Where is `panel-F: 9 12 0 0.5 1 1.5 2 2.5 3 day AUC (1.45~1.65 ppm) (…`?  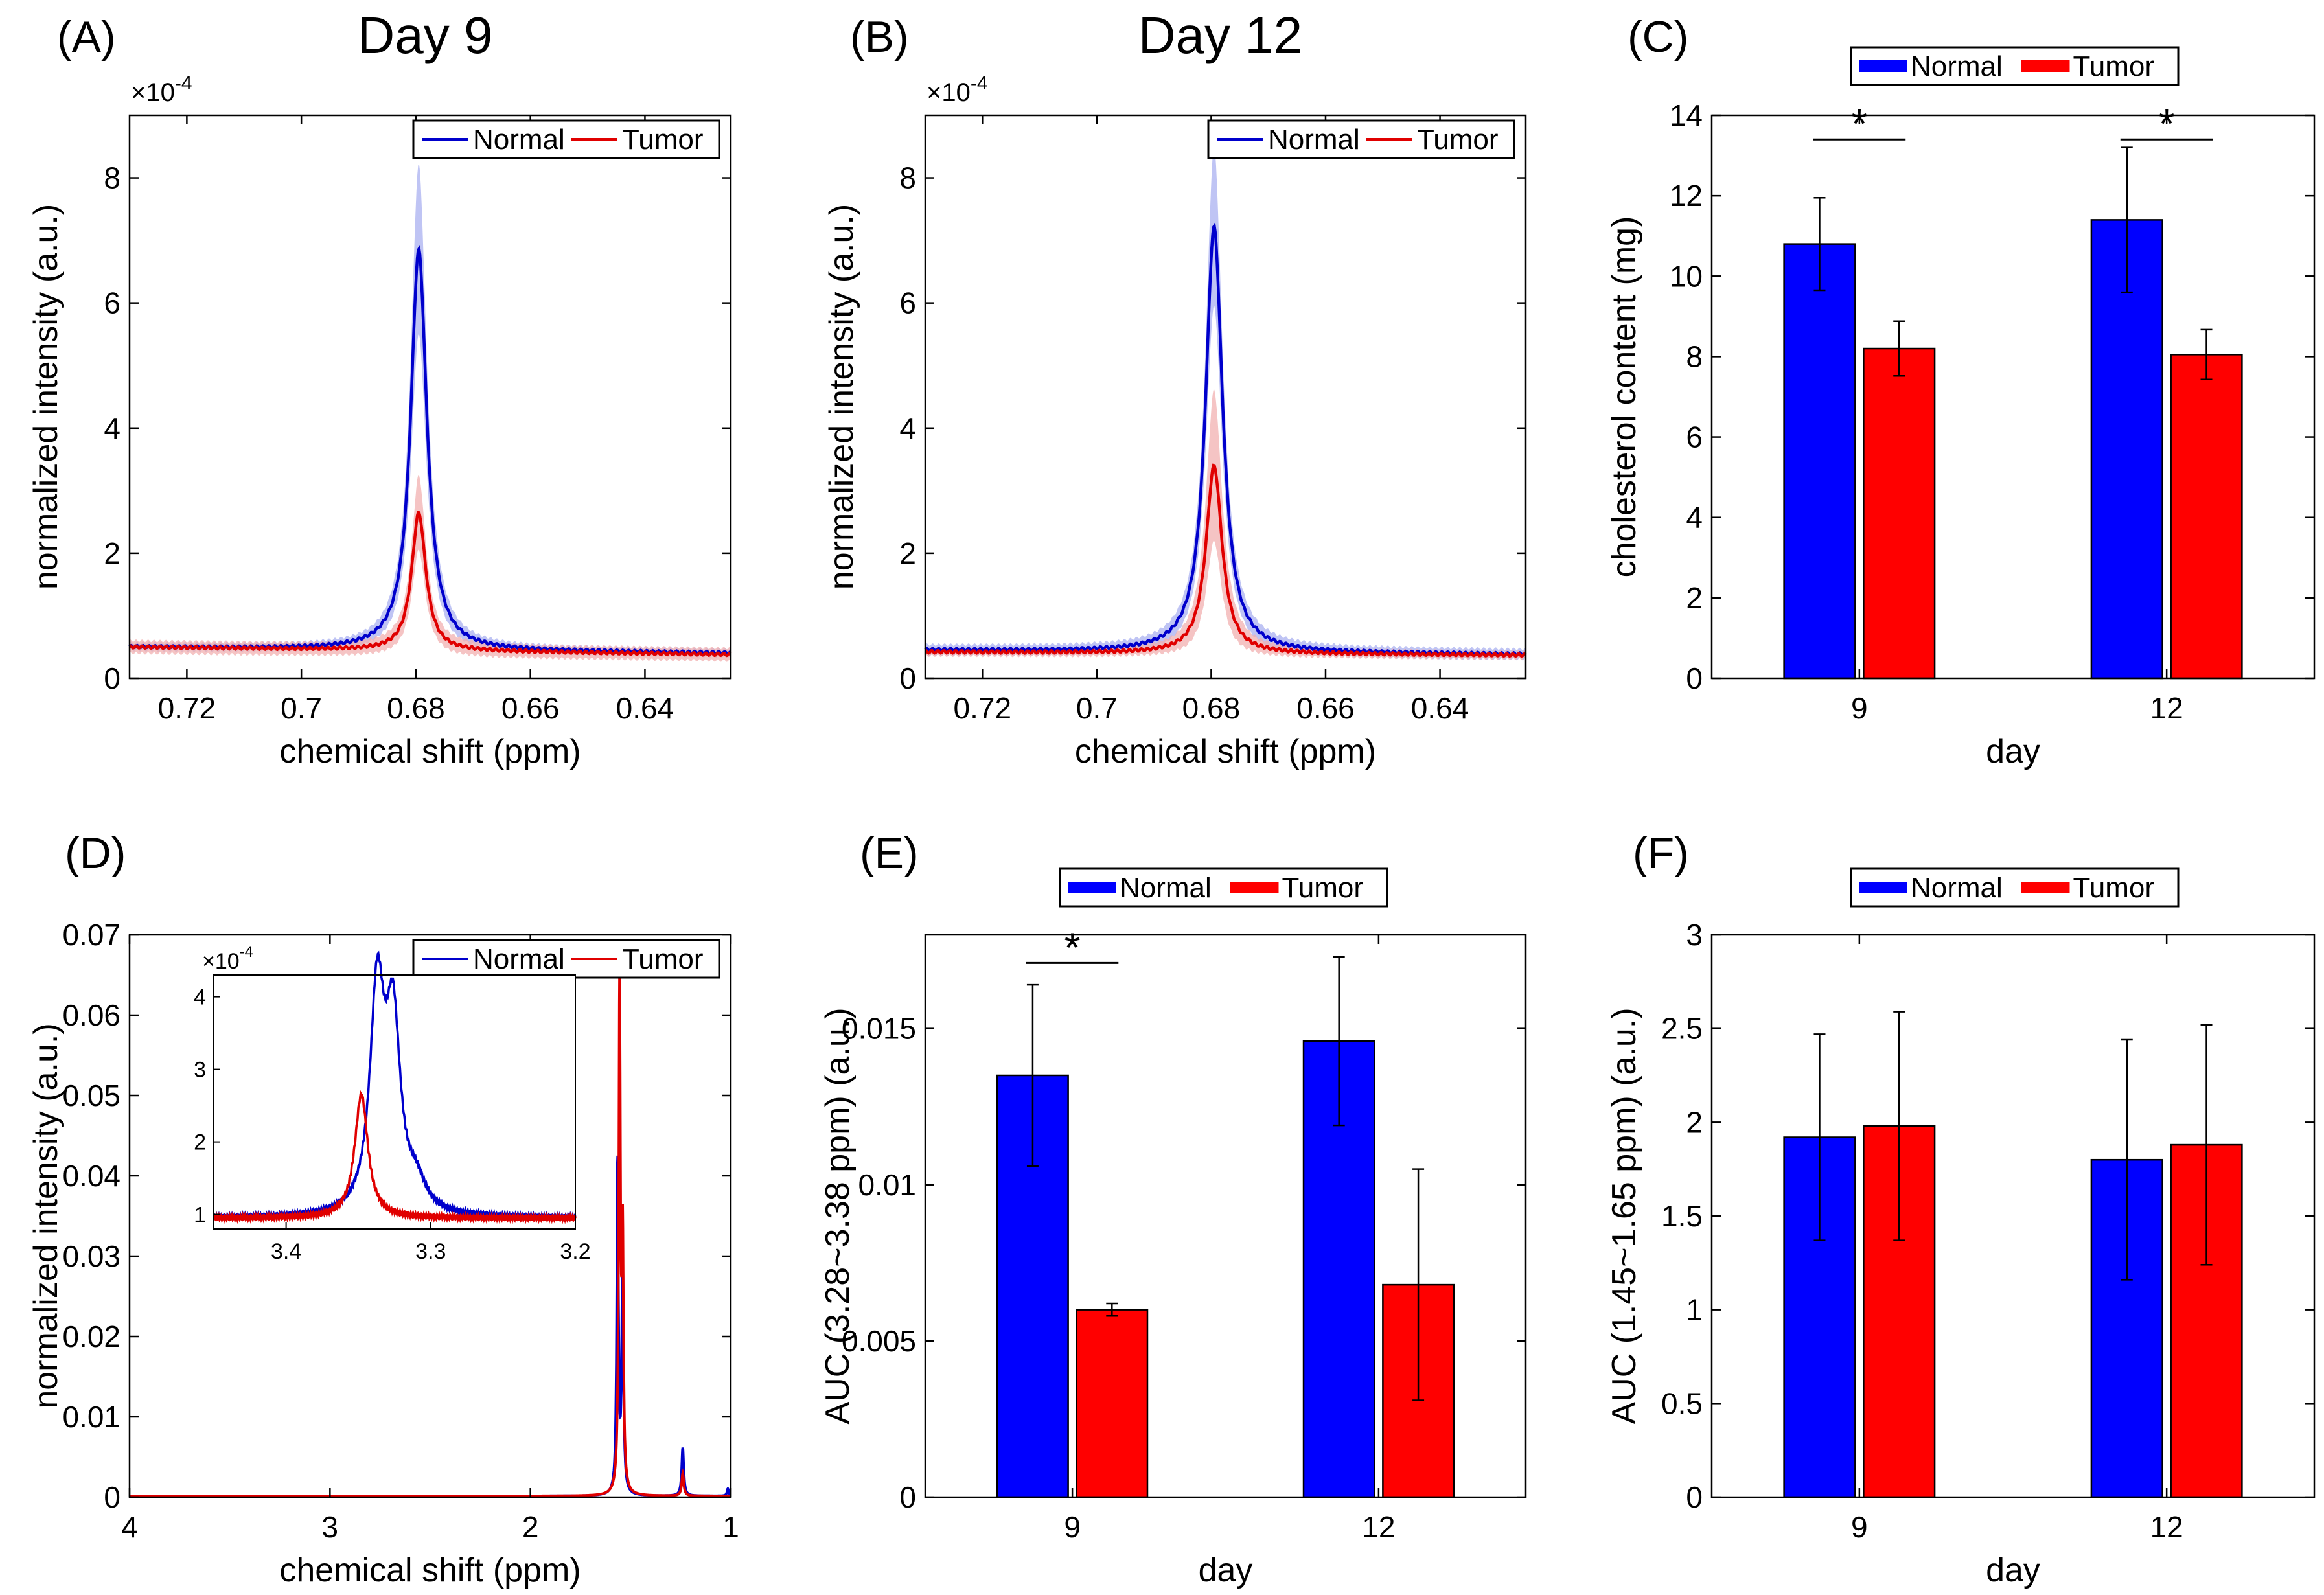 panel-F: 9 12 0 0.5 1 1.5 2 2.5 3 day AUC (1.45~1.65 ppm) (… is located at coordinates (1960, 1209).